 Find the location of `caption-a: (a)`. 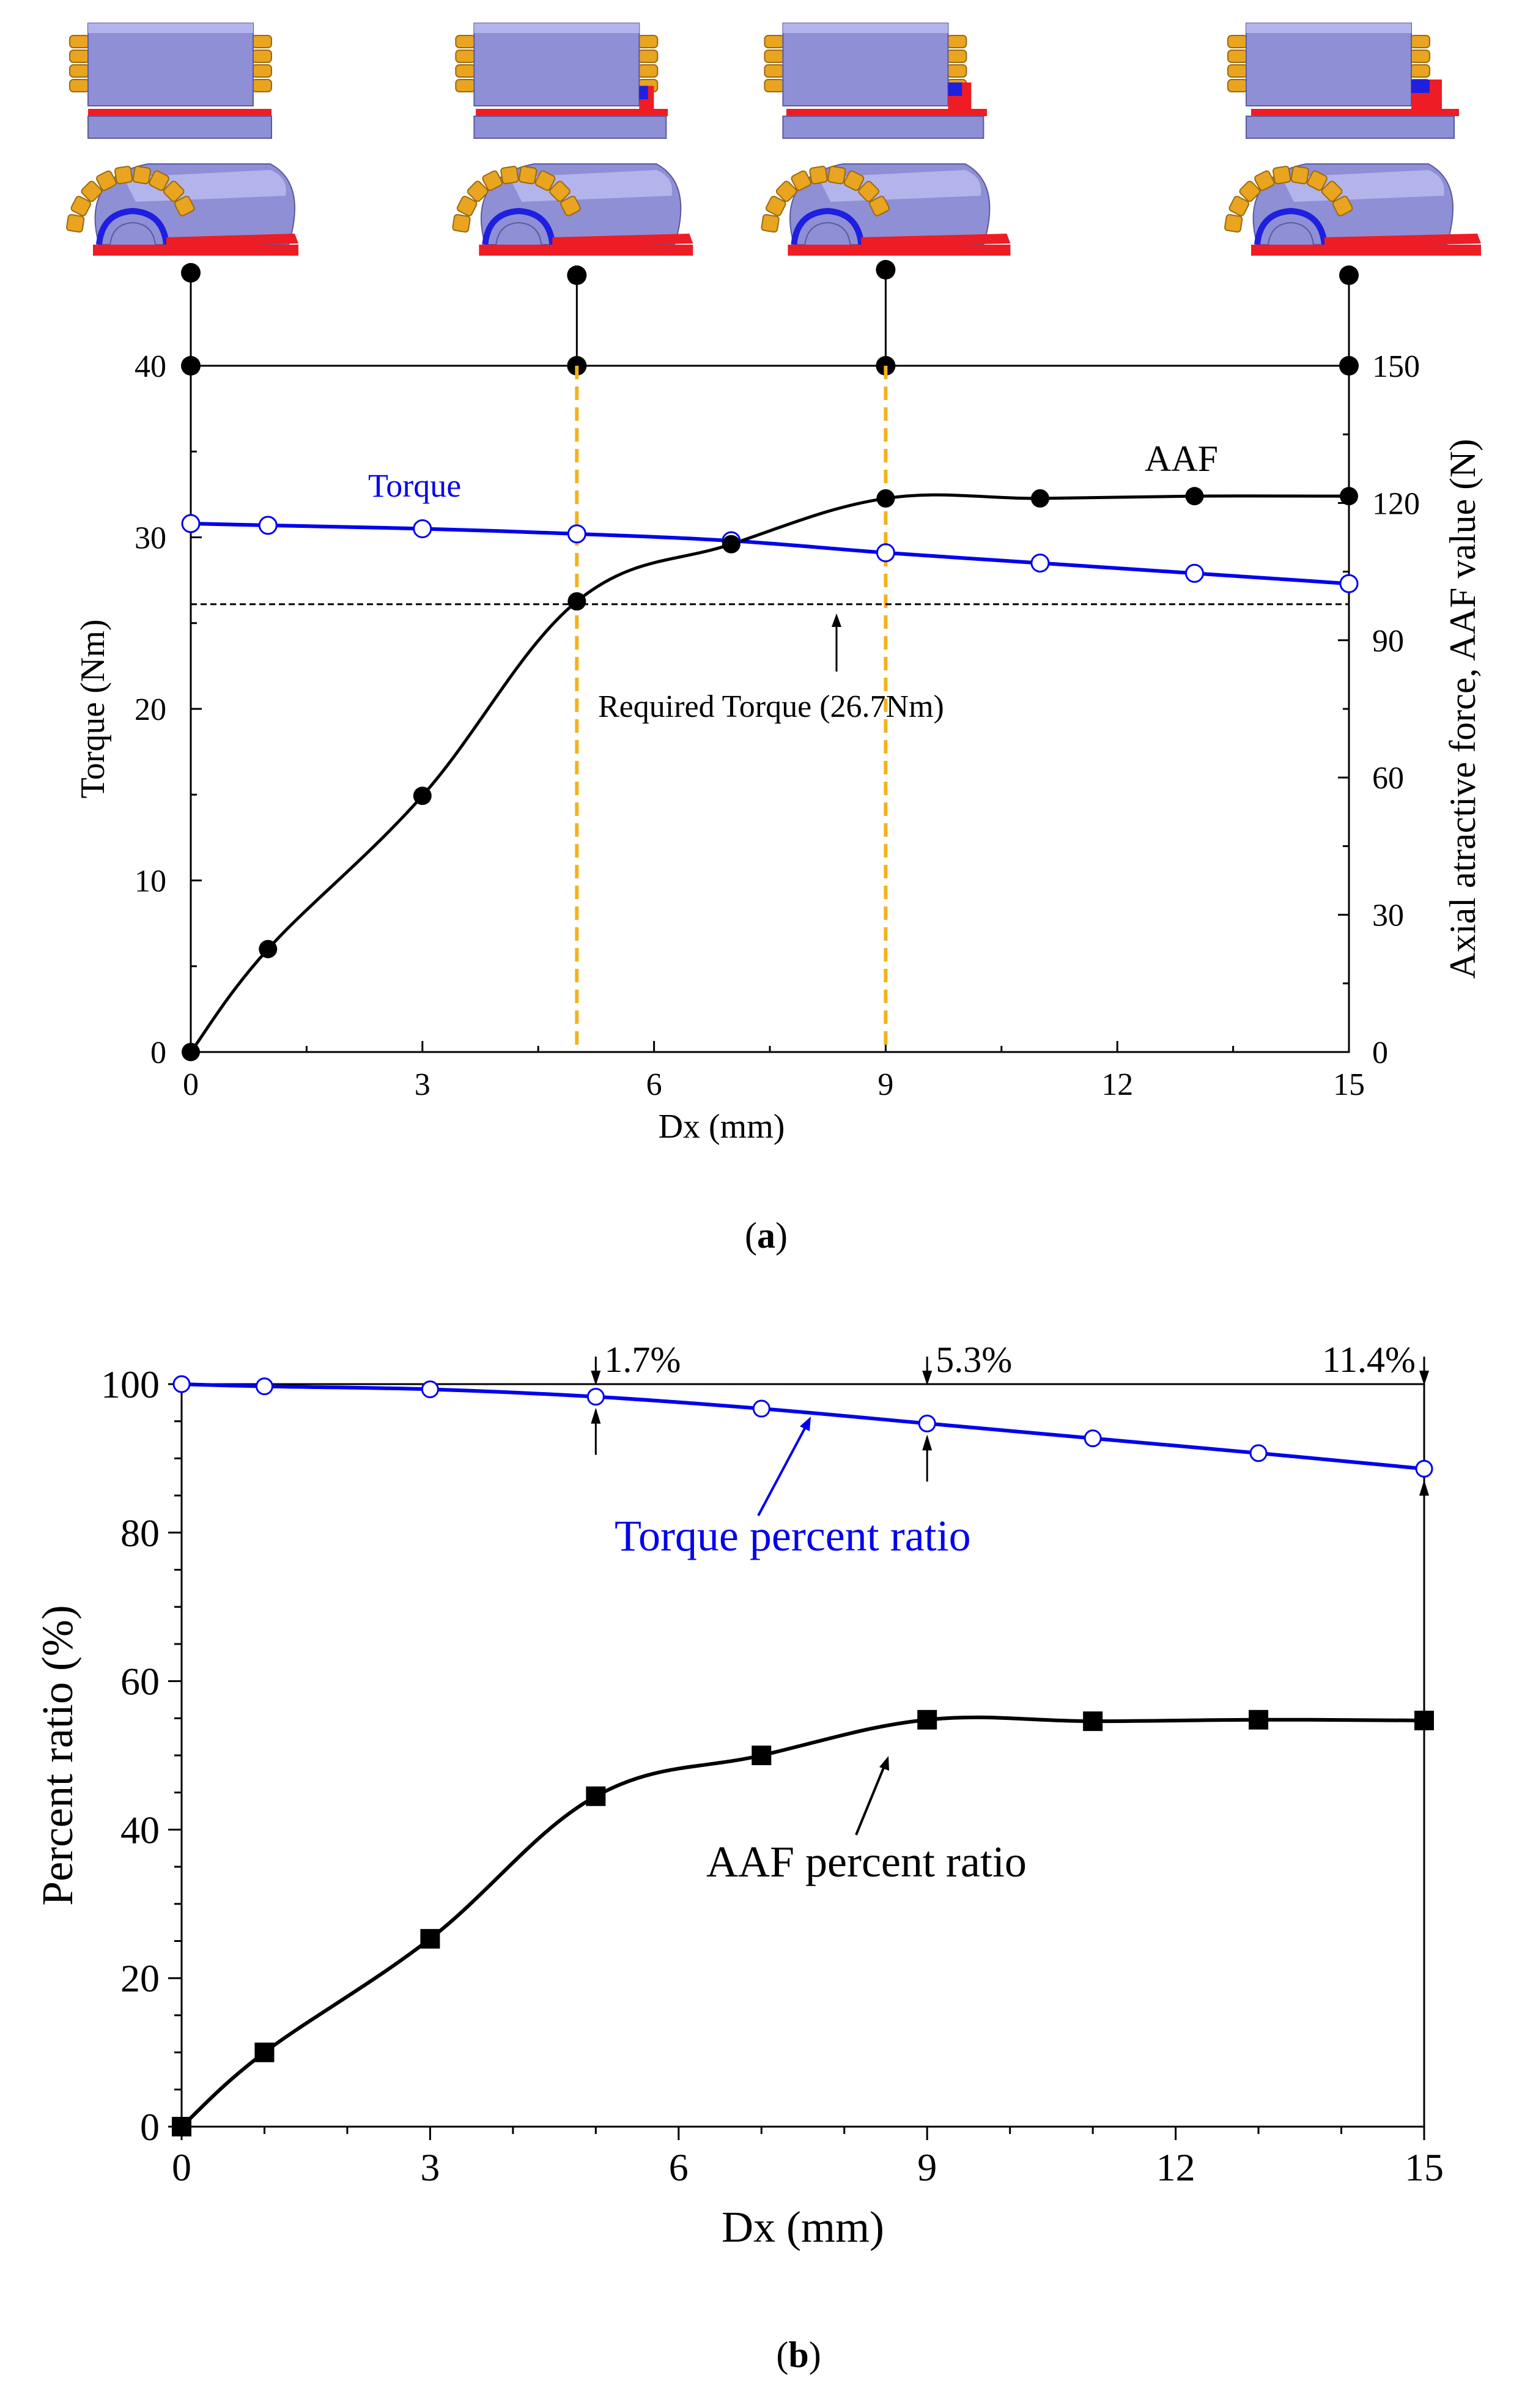

caption-a: (a) is located at coordinates (766, 1235).